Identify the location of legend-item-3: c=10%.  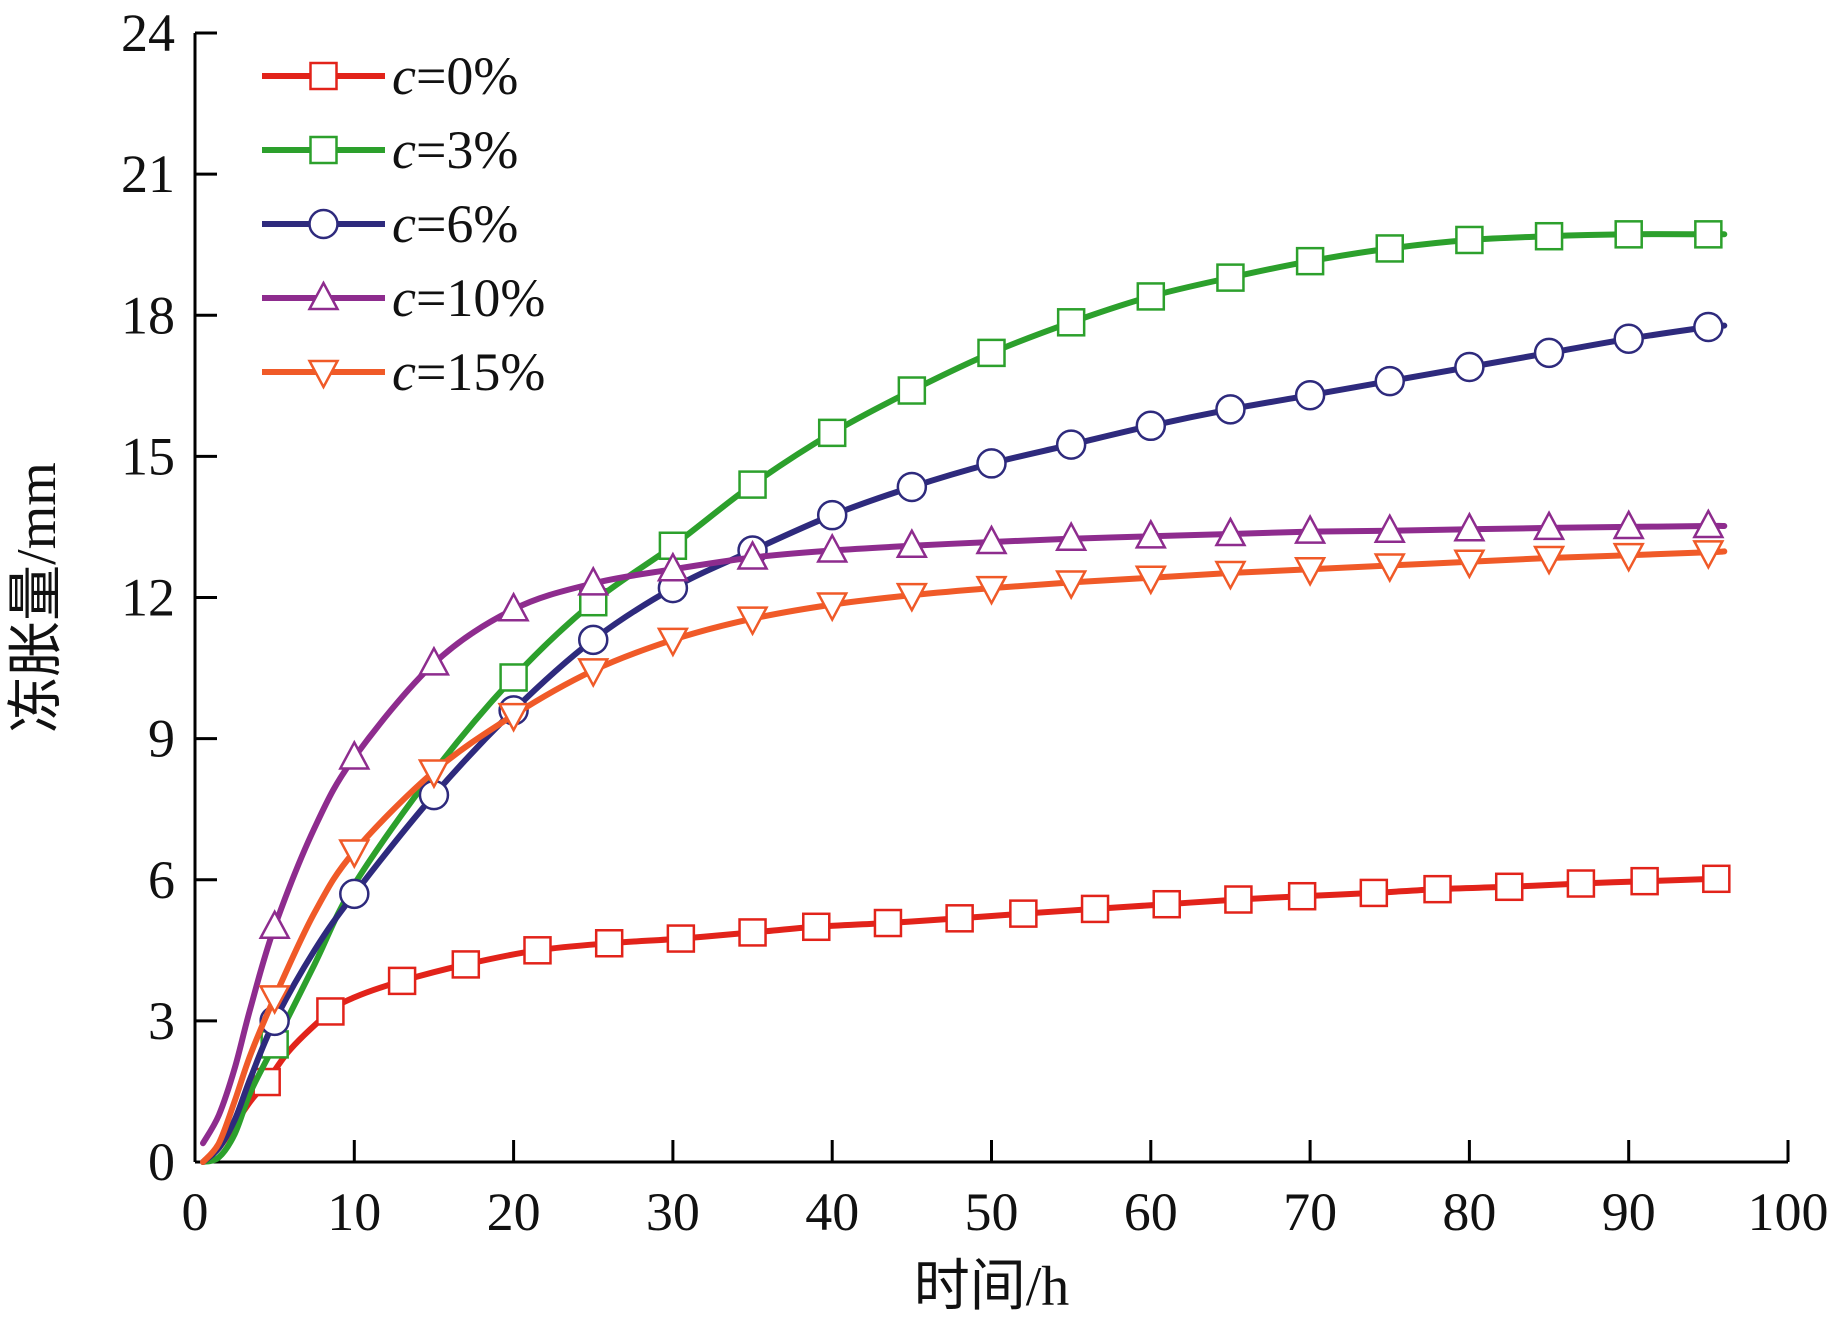
(403, 298).